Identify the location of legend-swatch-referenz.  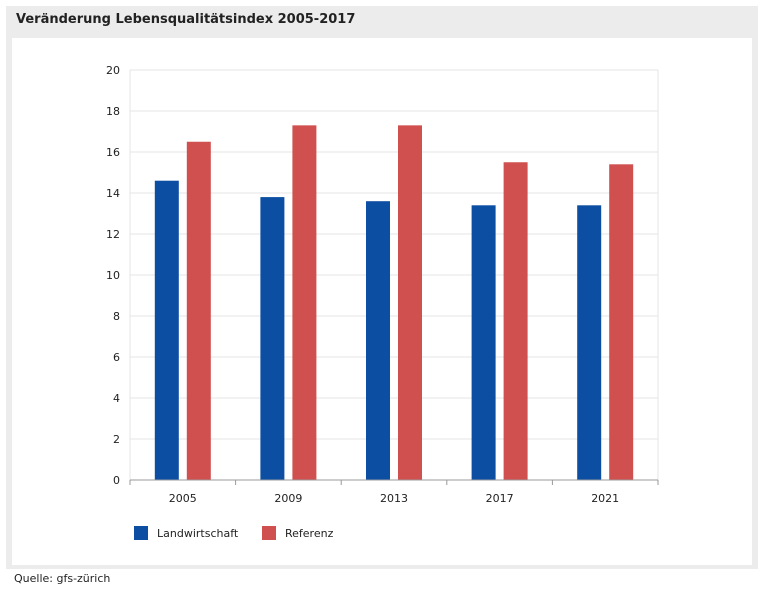
(269, 533).